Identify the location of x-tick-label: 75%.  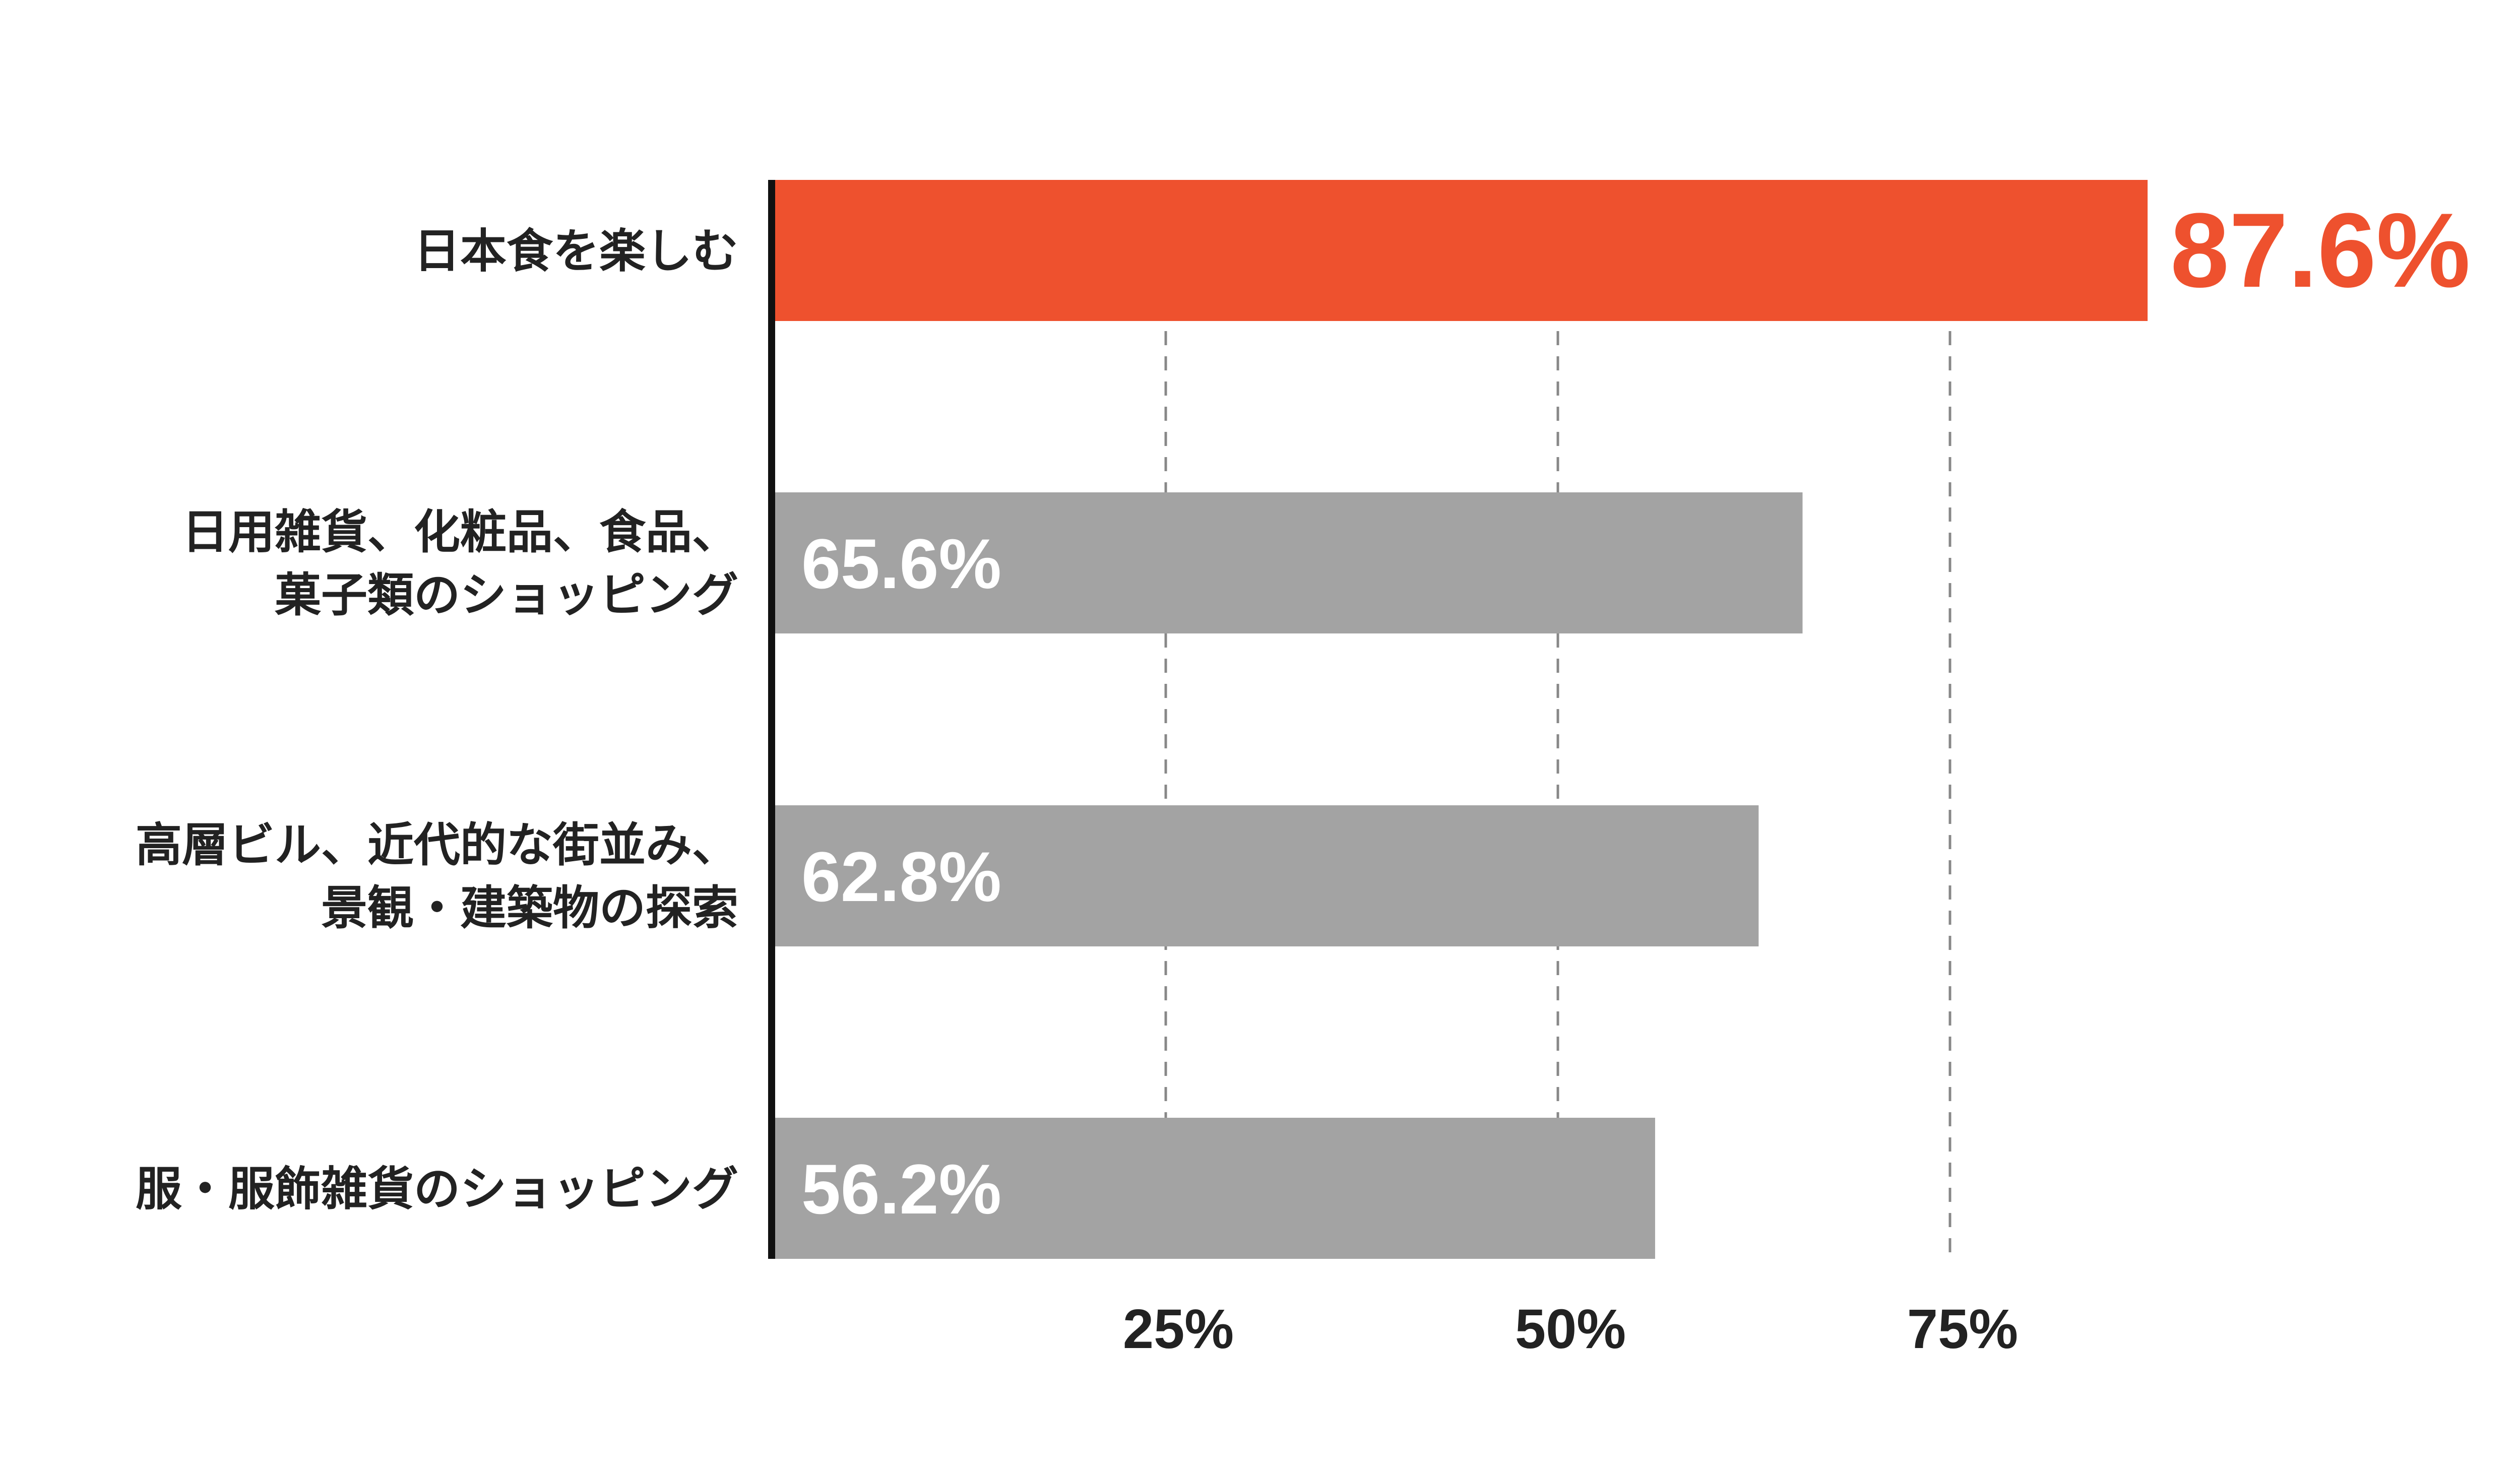
(1962, 1329).